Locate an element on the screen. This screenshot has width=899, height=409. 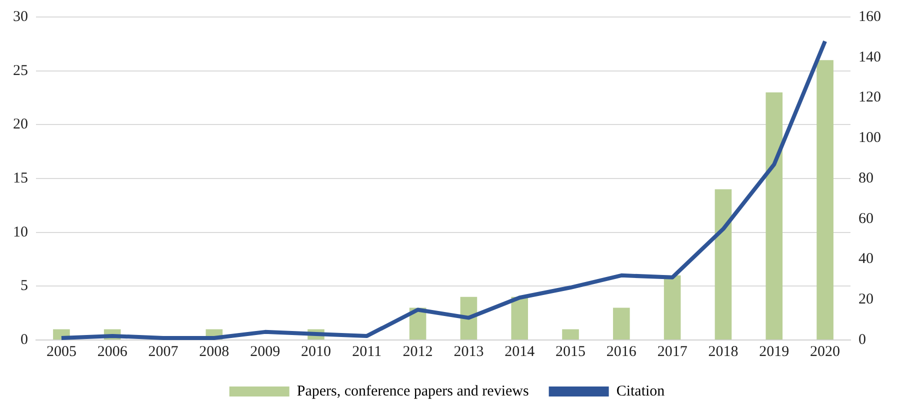
x-tick-label: 2019 is located at coordinates (774, 352).